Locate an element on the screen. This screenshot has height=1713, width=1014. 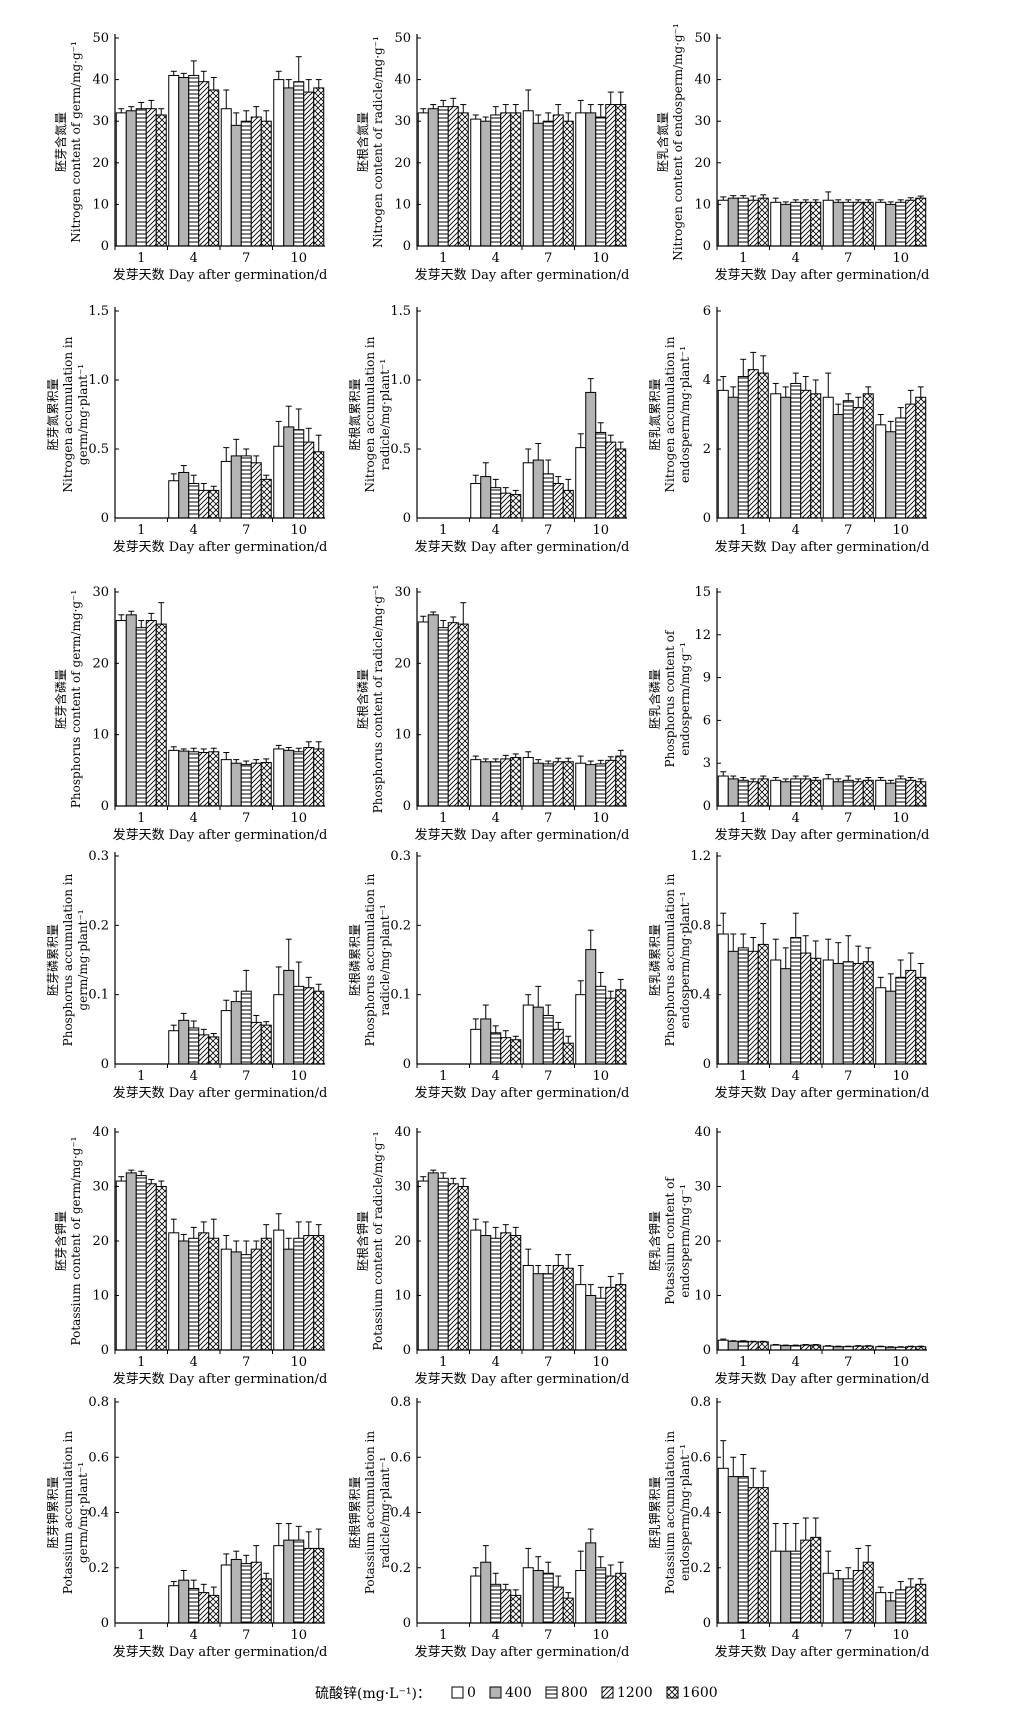
y-tick-label: 40 is located at coordinates (402, 80).